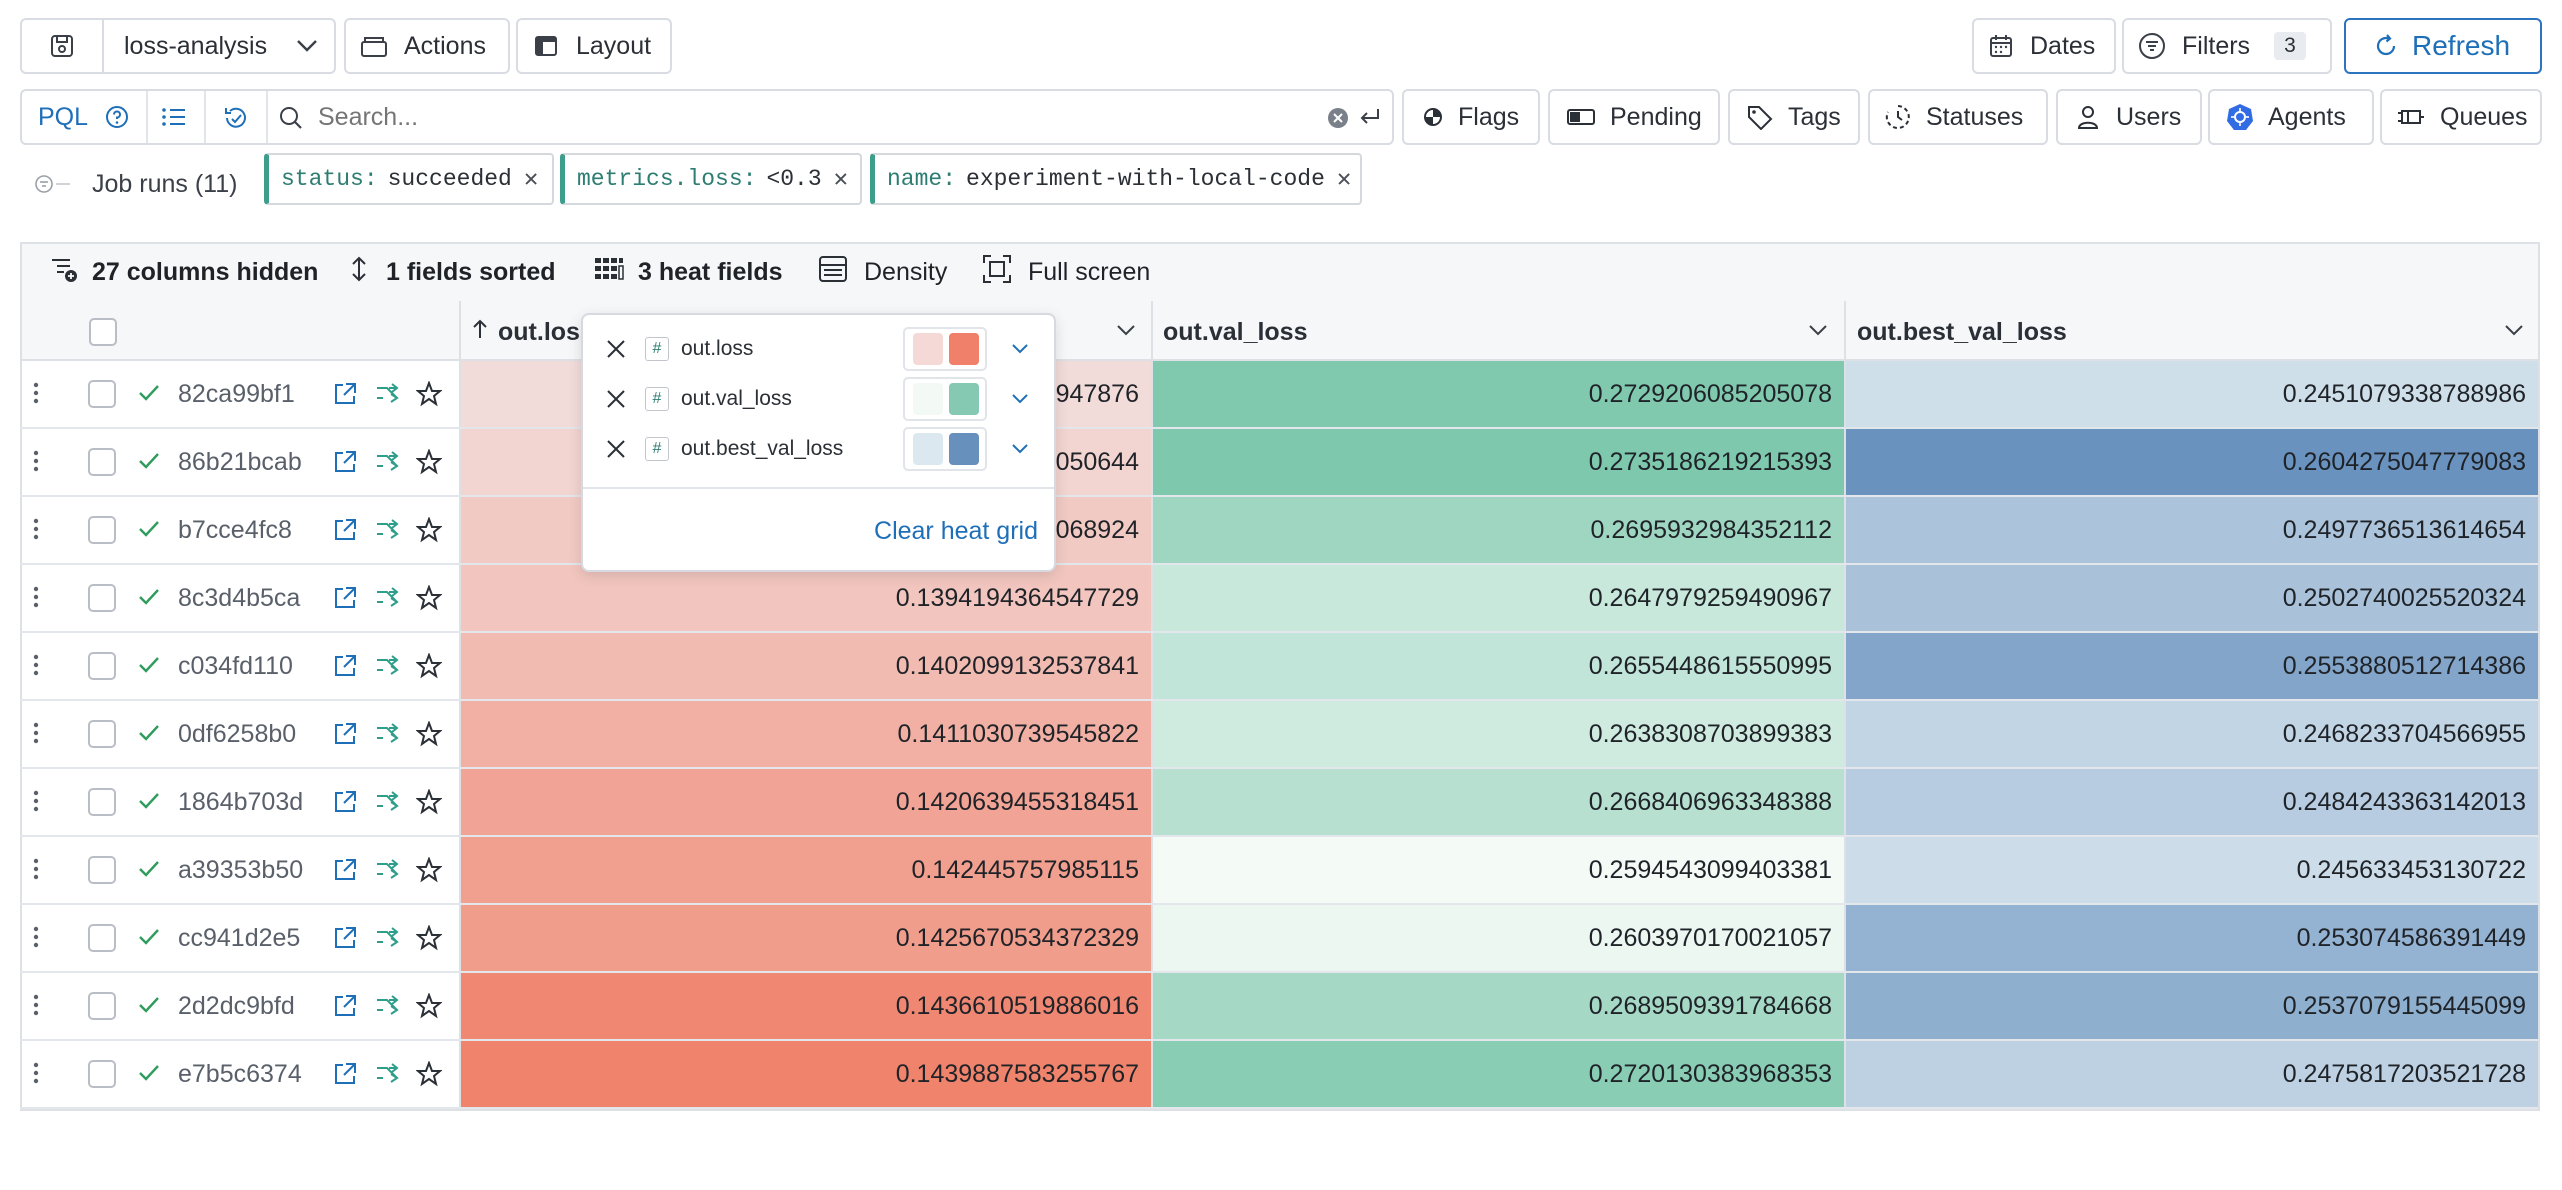 The image size is (2562, 1190). What do you see at coordinates (2044, 46) in the screenshot?
I see `dates-button: Dates` at bounding box center [2044, 46].